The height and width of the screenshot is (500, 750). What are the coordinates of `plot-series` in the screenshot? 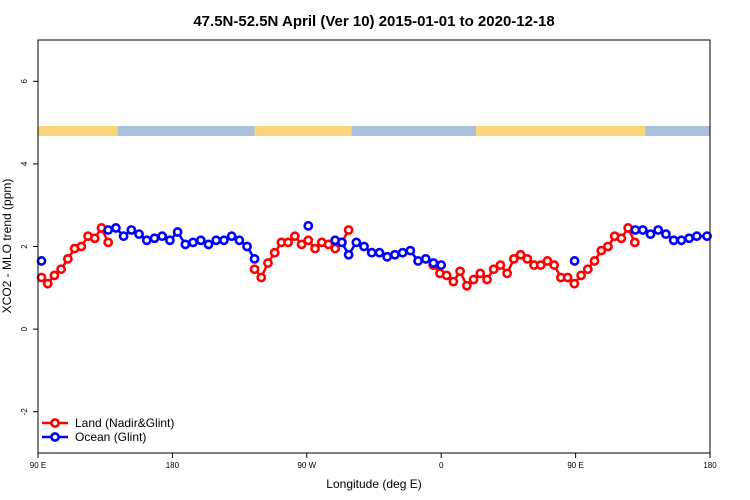 It's located at (374, 255).